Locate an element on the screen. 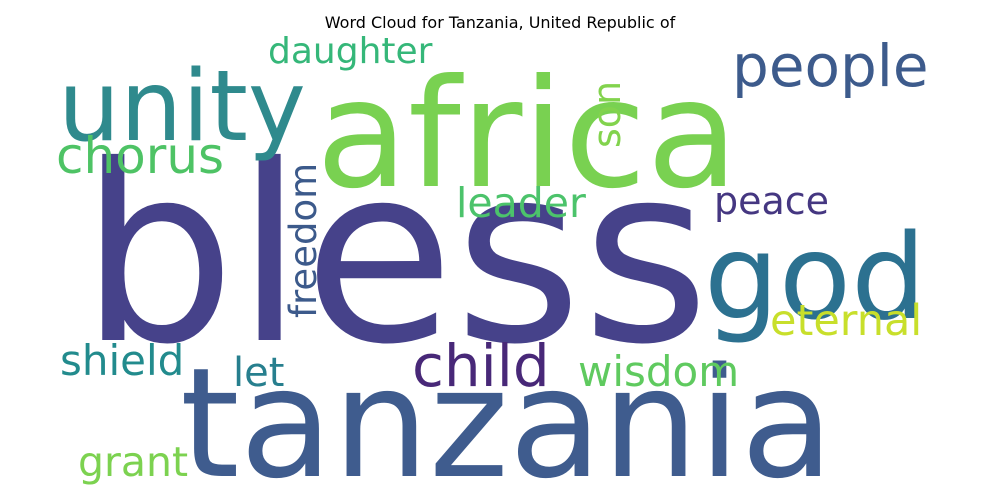 This screenshot has width=1000, height=500. word-eternal: eternal is located at coordinates (846, 321).